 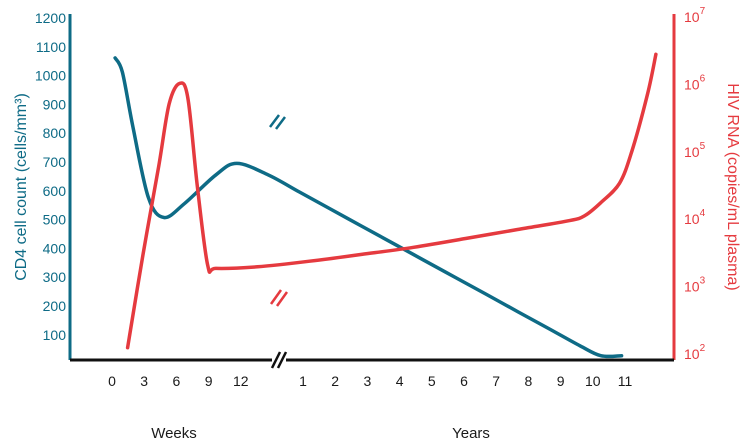 I want to click on right-tick-label: 10², so click(x=695, y=352).